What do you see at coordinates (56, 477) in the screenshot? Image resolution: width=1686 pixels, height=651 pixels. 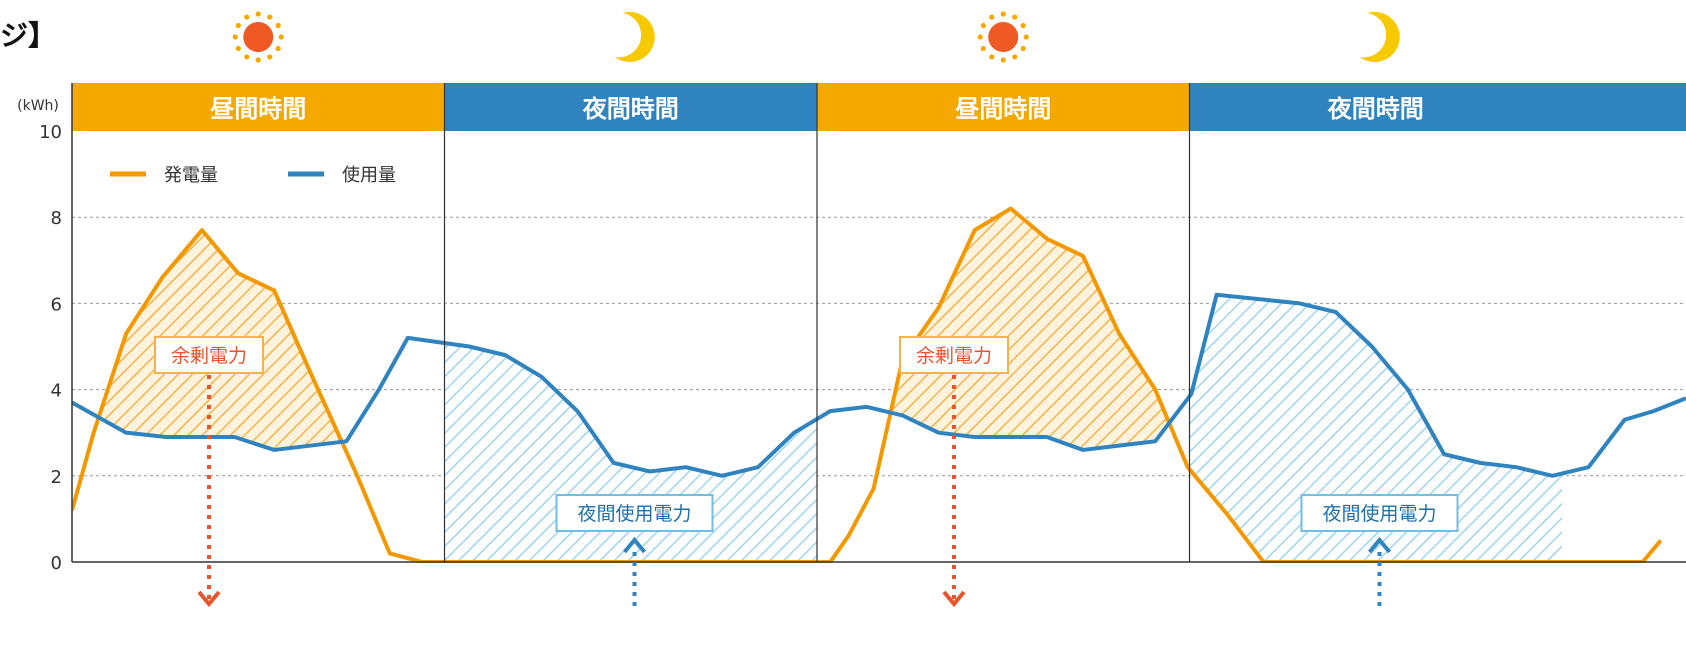 I see `y-tick-label: 2` at bounding box center [56, 477].